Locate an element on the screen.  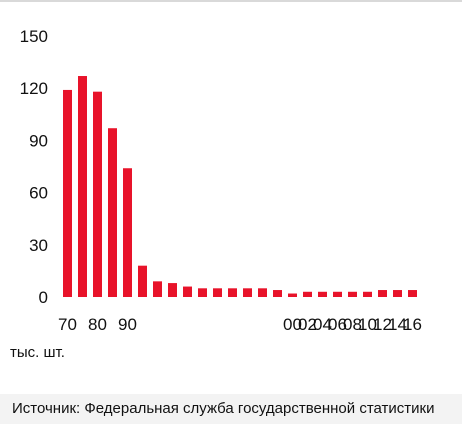
x-tick-label: 08 is located at coordinates (352, 324).